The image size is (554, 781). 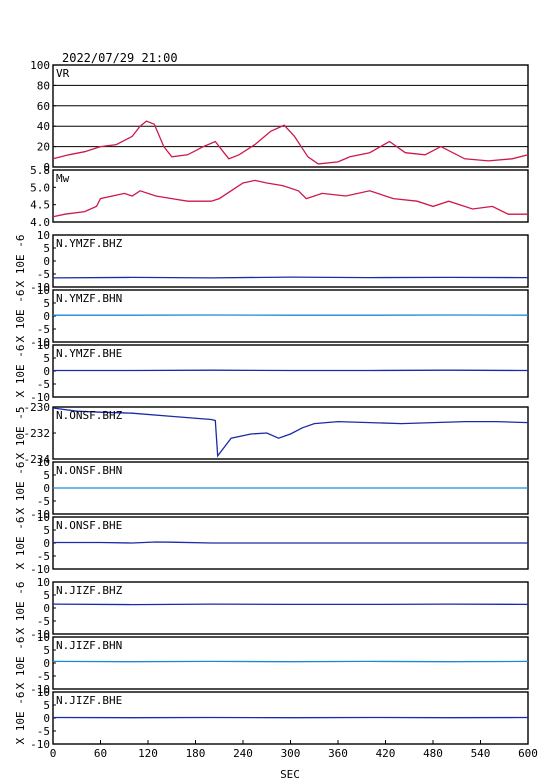 I want to click on x-axis: 0 60 120 180 240 300 360 420 480 540 600, so click(x=294, y=750).